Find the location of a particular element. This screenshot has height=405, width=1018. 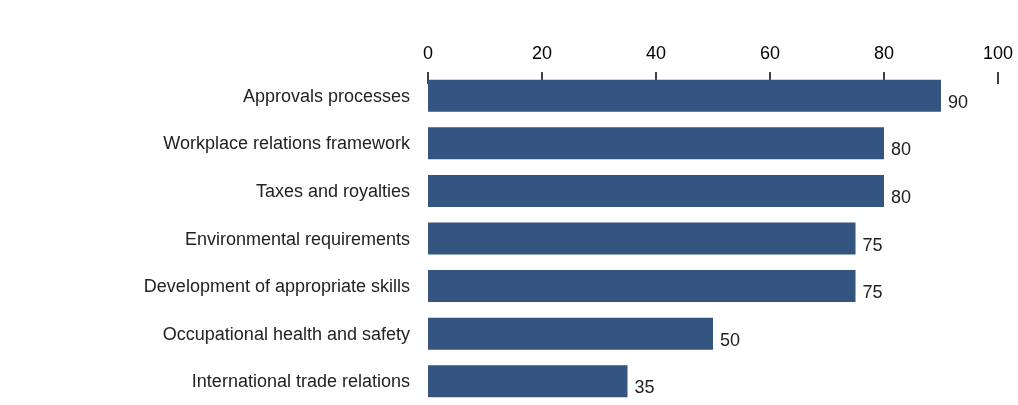

x-tick-label: 40 is located at coordinates (656, 53).